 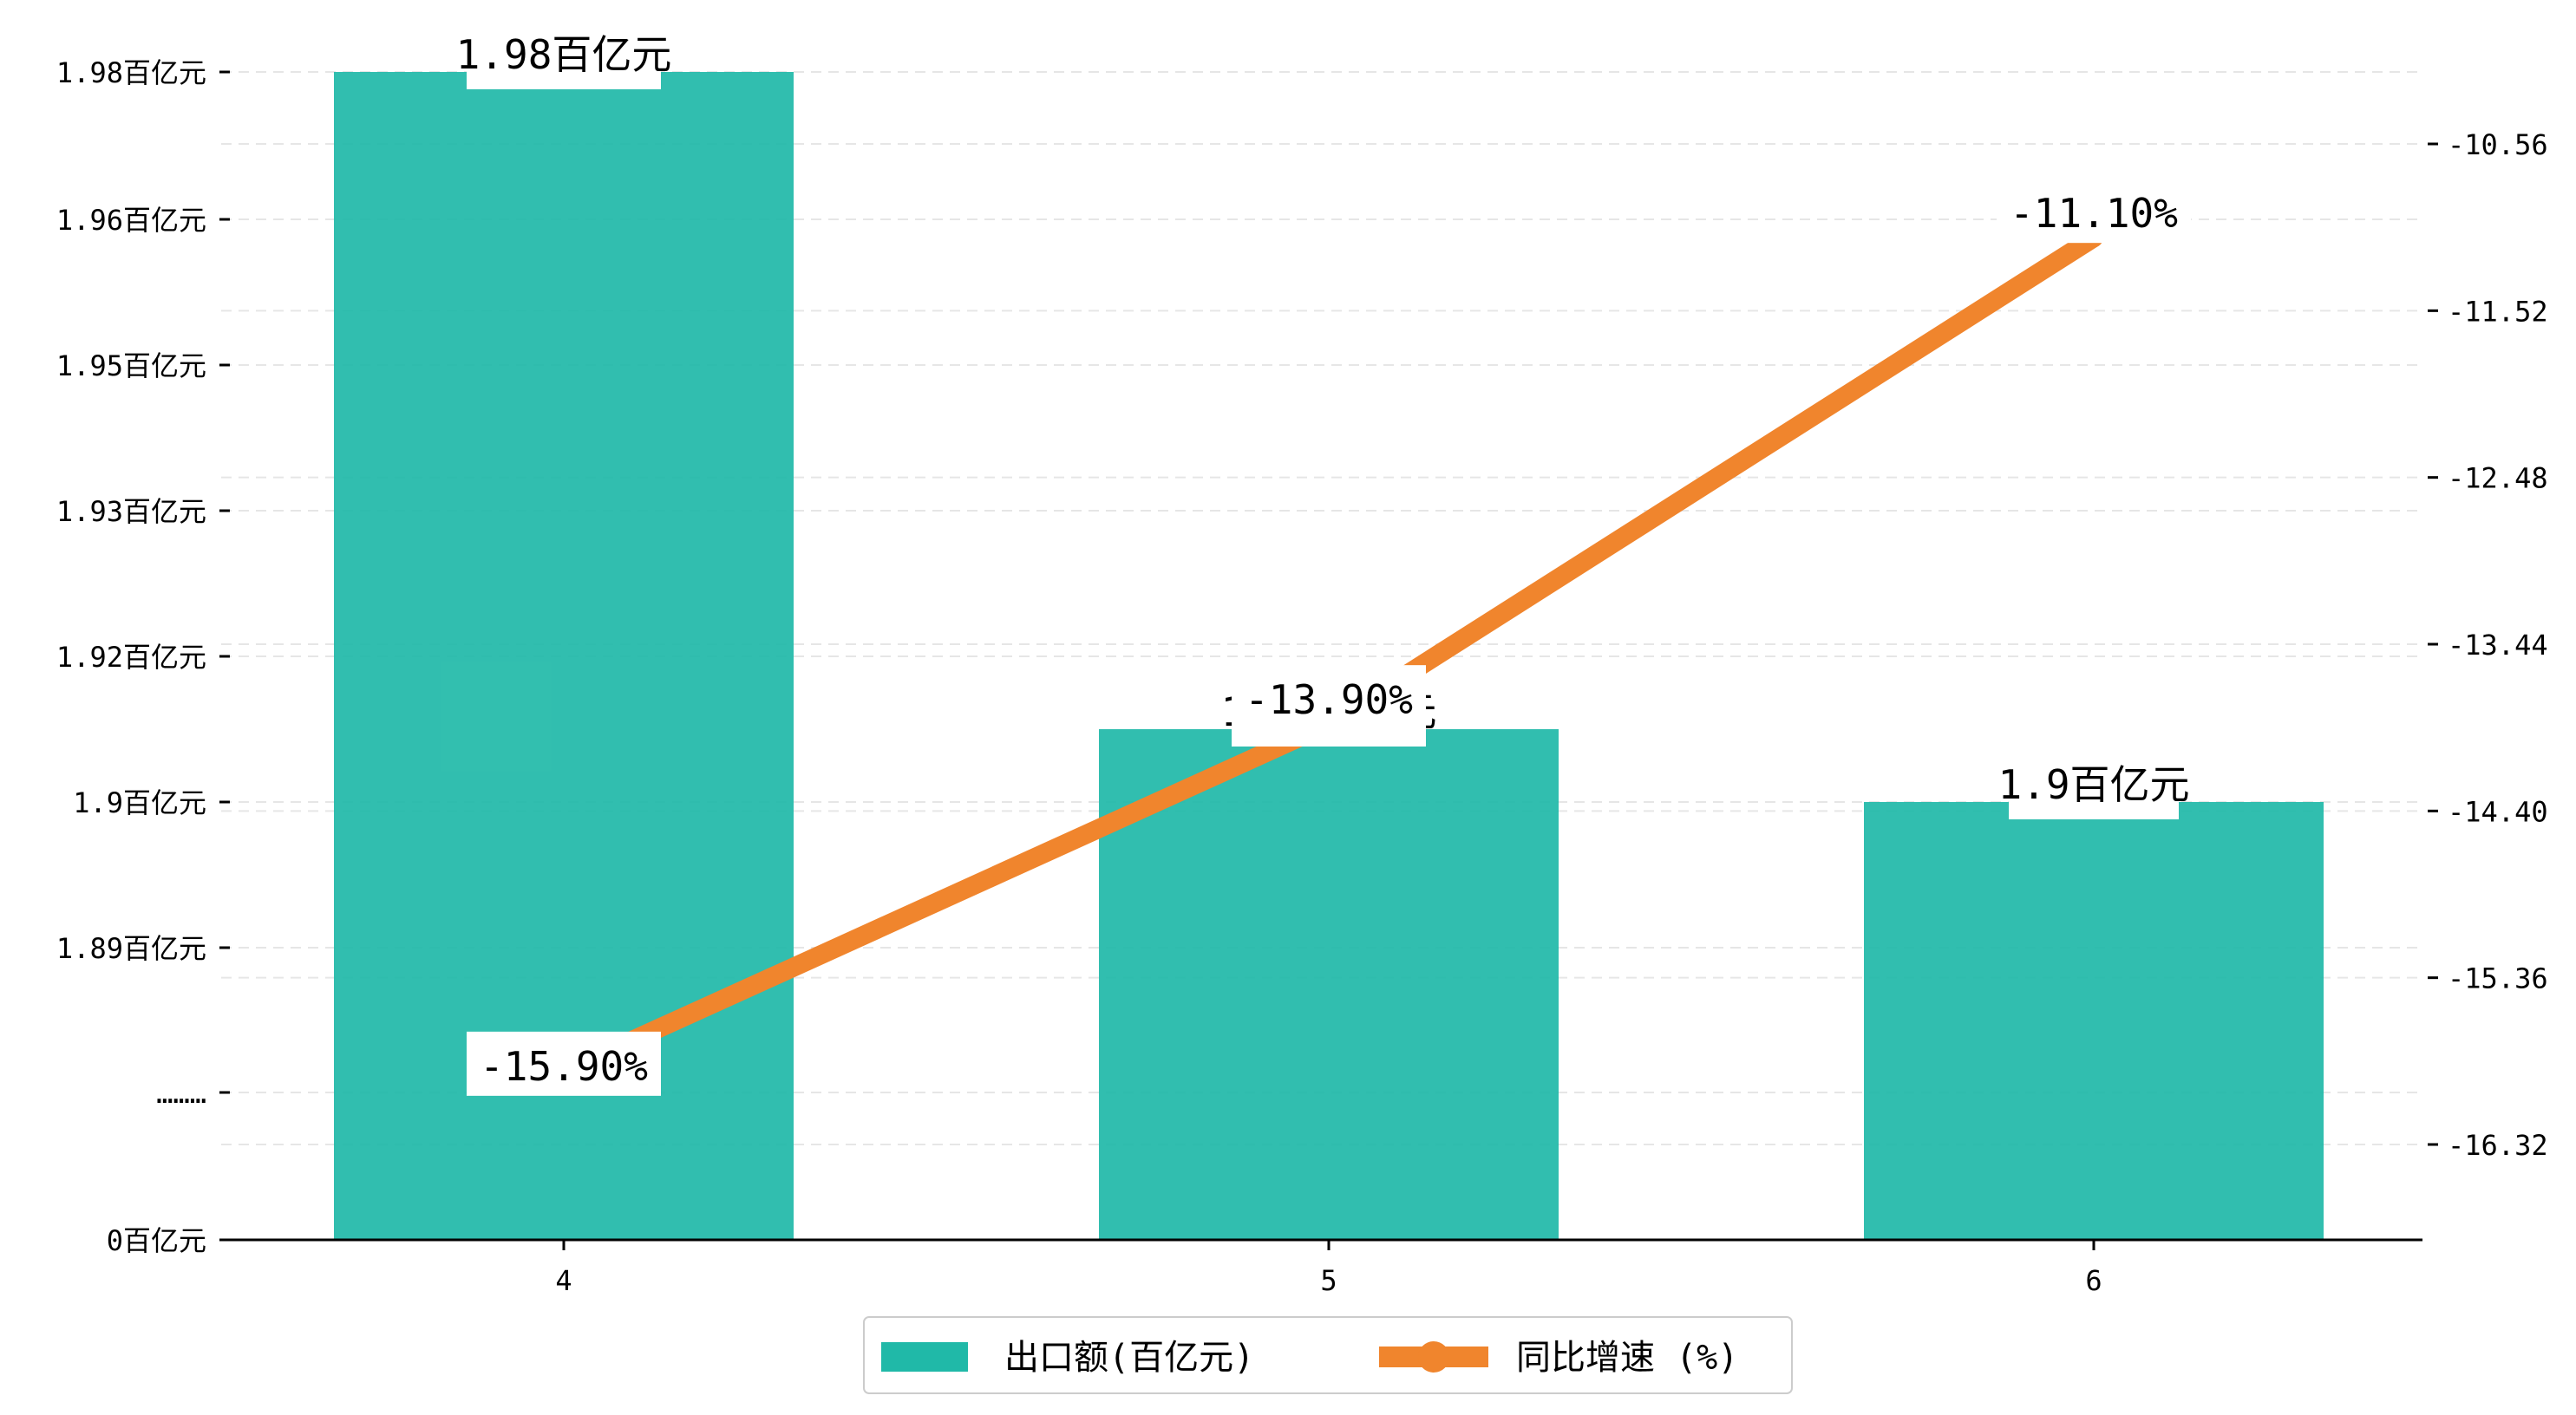 I want to click on legend: 出口额(百亿元) 同比增速 (%), so click(x=1328, y=1355).